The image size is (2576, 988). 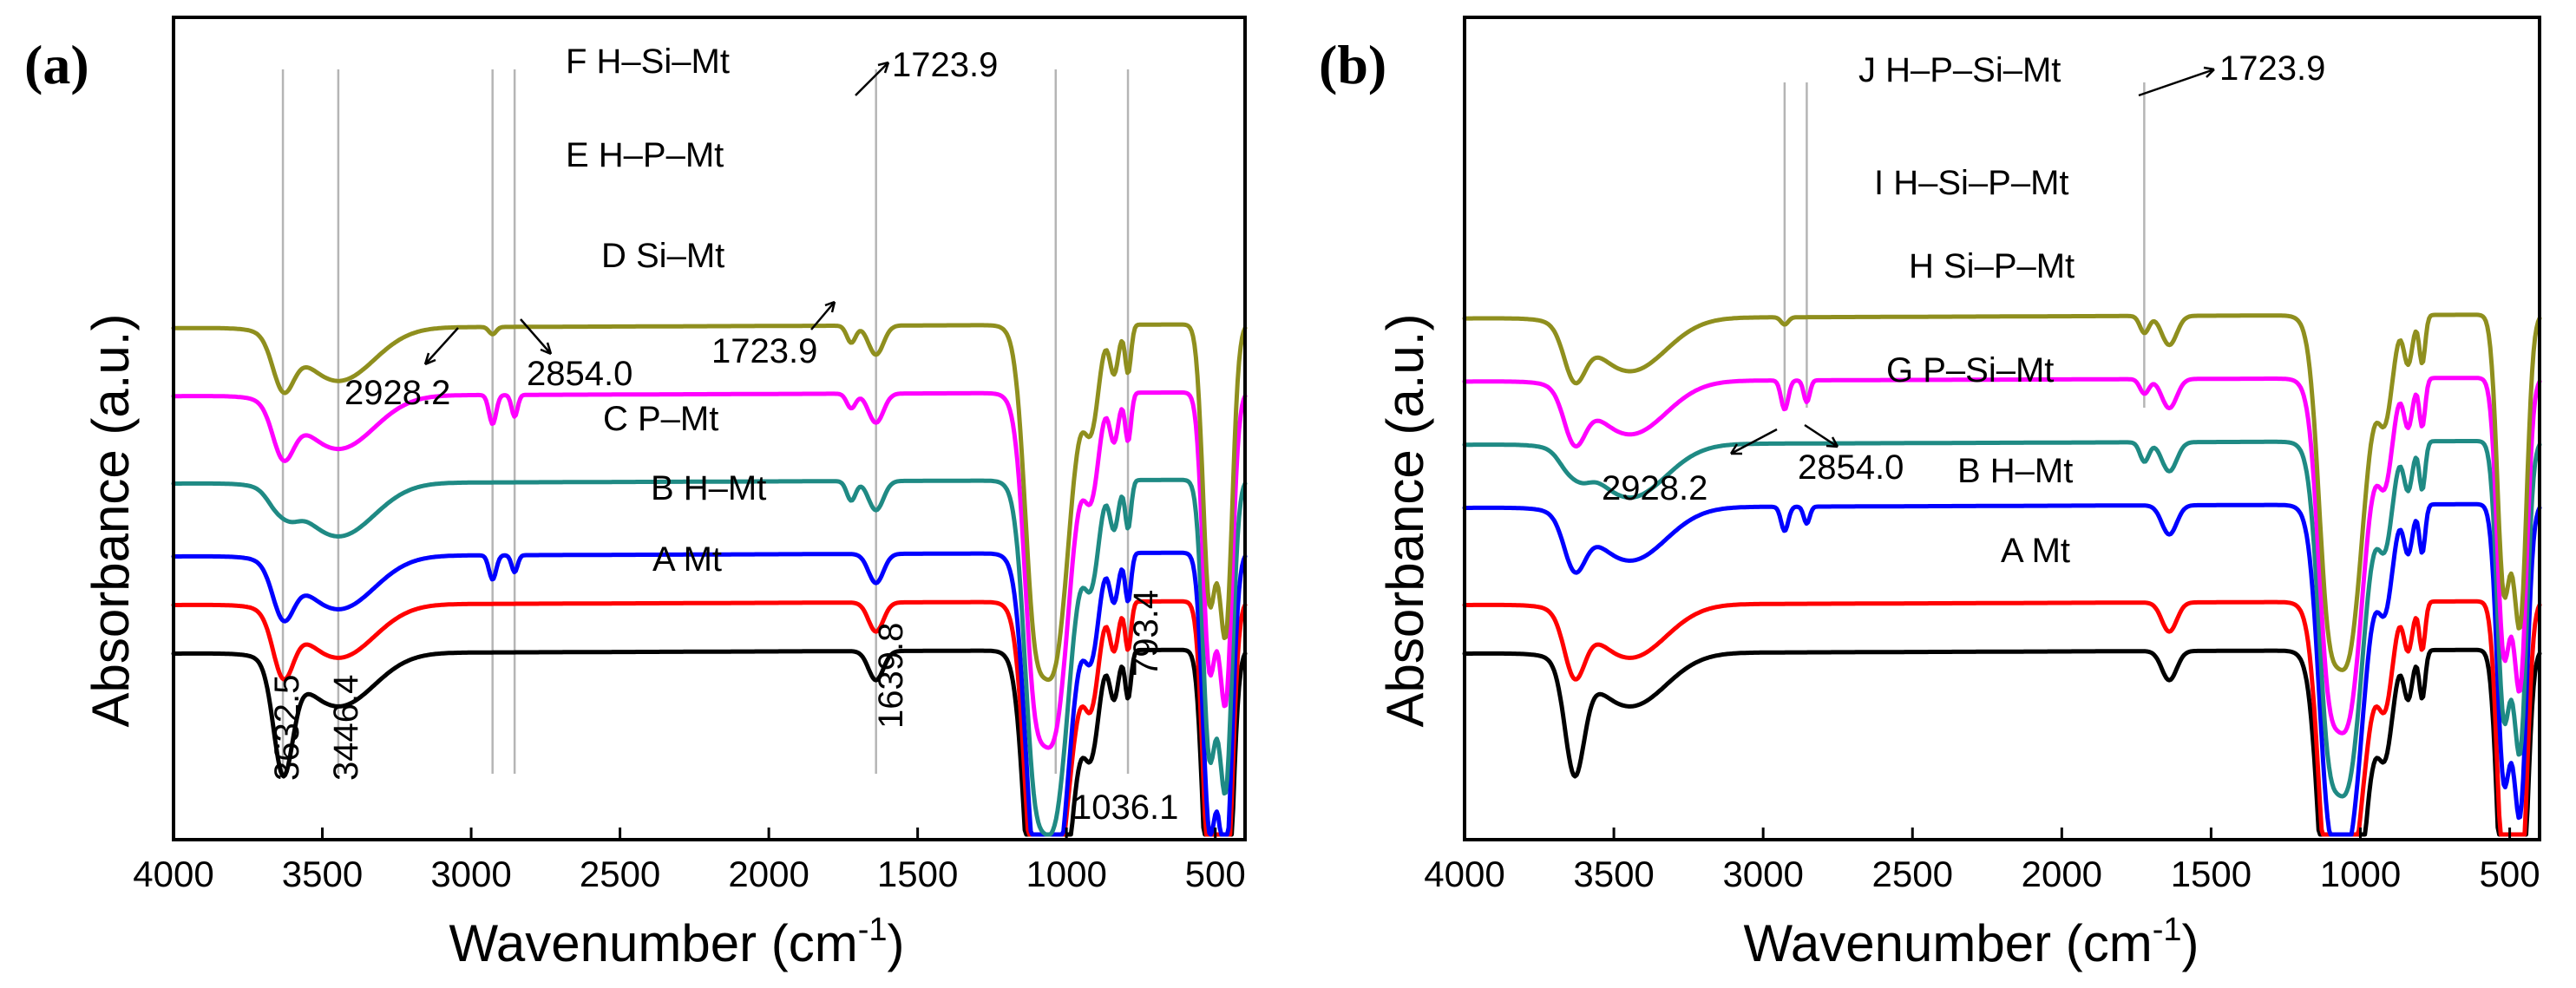 What do you see at coordinates (620, 874) in the screenshot?
I see `x-tick-label-a-2500: 2500` at bounding box center [620, 874].